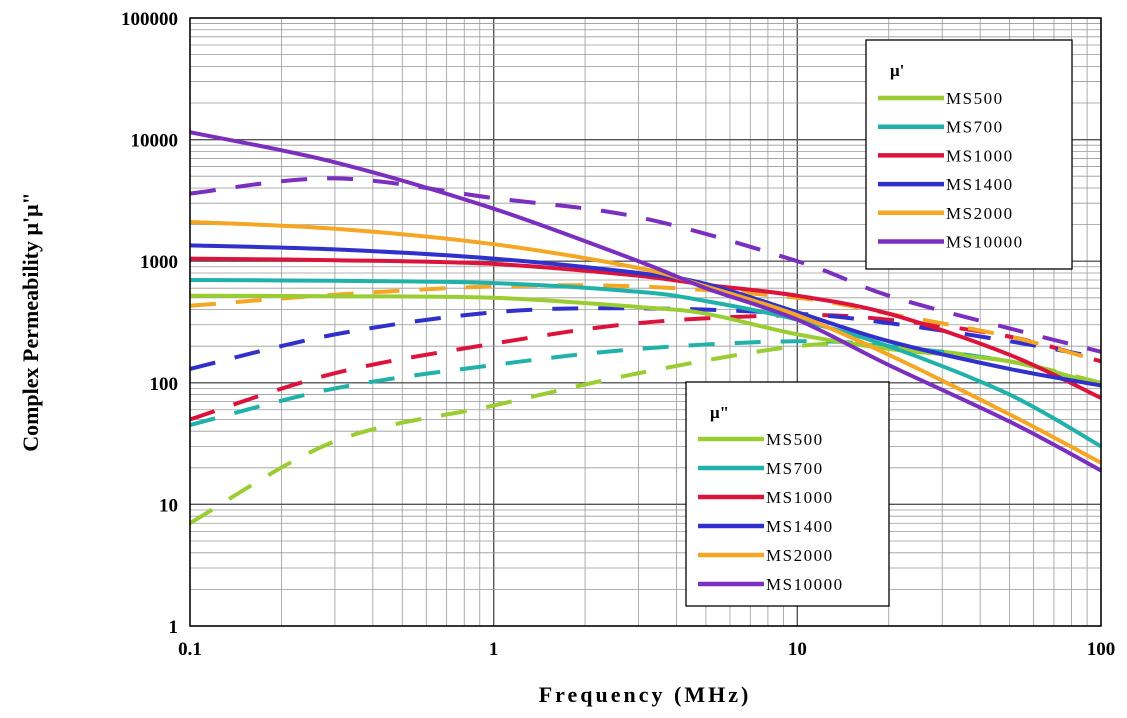 The height and width of the screenshot is (718, 1127). What do you see at coordinates (494, 649) in the screenshot?
I see `x-tick-label: 1` at bounding box center [494, 649].